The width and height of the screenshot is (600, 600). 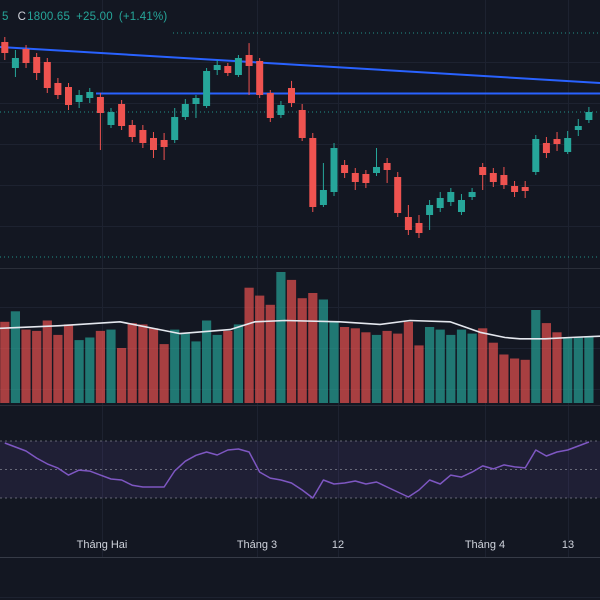 I want to click on change-value: +25.00, so click(x=94, y=17).